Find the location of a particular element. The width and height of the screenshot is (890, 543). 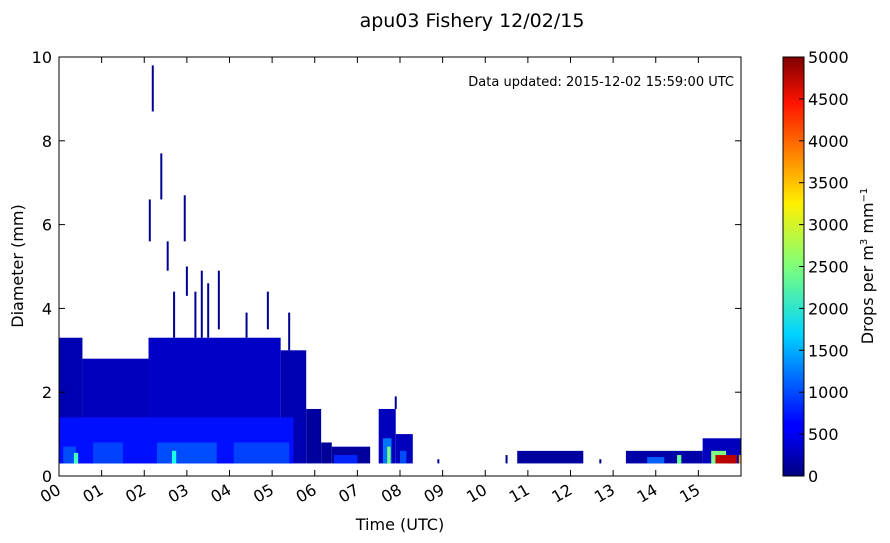

colorbar-axis: 0 500 1000 1500 2000 2500 3000 3500 4000 4500 5000 is located at coordinates (824, 267).